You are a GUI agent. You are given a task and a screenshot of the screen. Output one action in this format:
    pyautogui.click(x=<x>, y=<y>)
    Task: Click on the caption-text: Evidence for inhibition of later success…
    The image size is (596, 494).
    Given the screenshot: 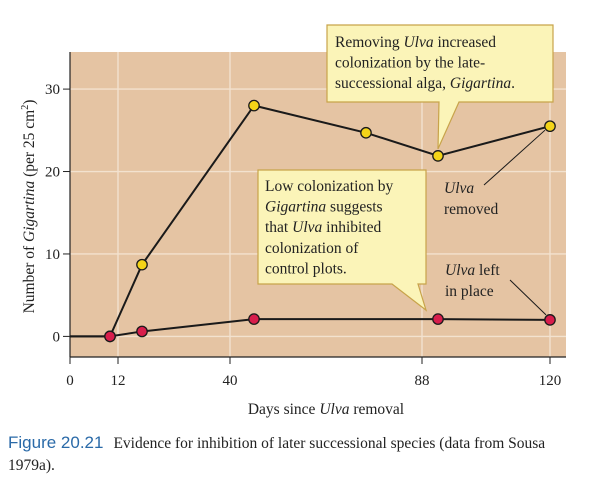 What is the action you would take?
    pyautogui.click(x=277, y=454)
    